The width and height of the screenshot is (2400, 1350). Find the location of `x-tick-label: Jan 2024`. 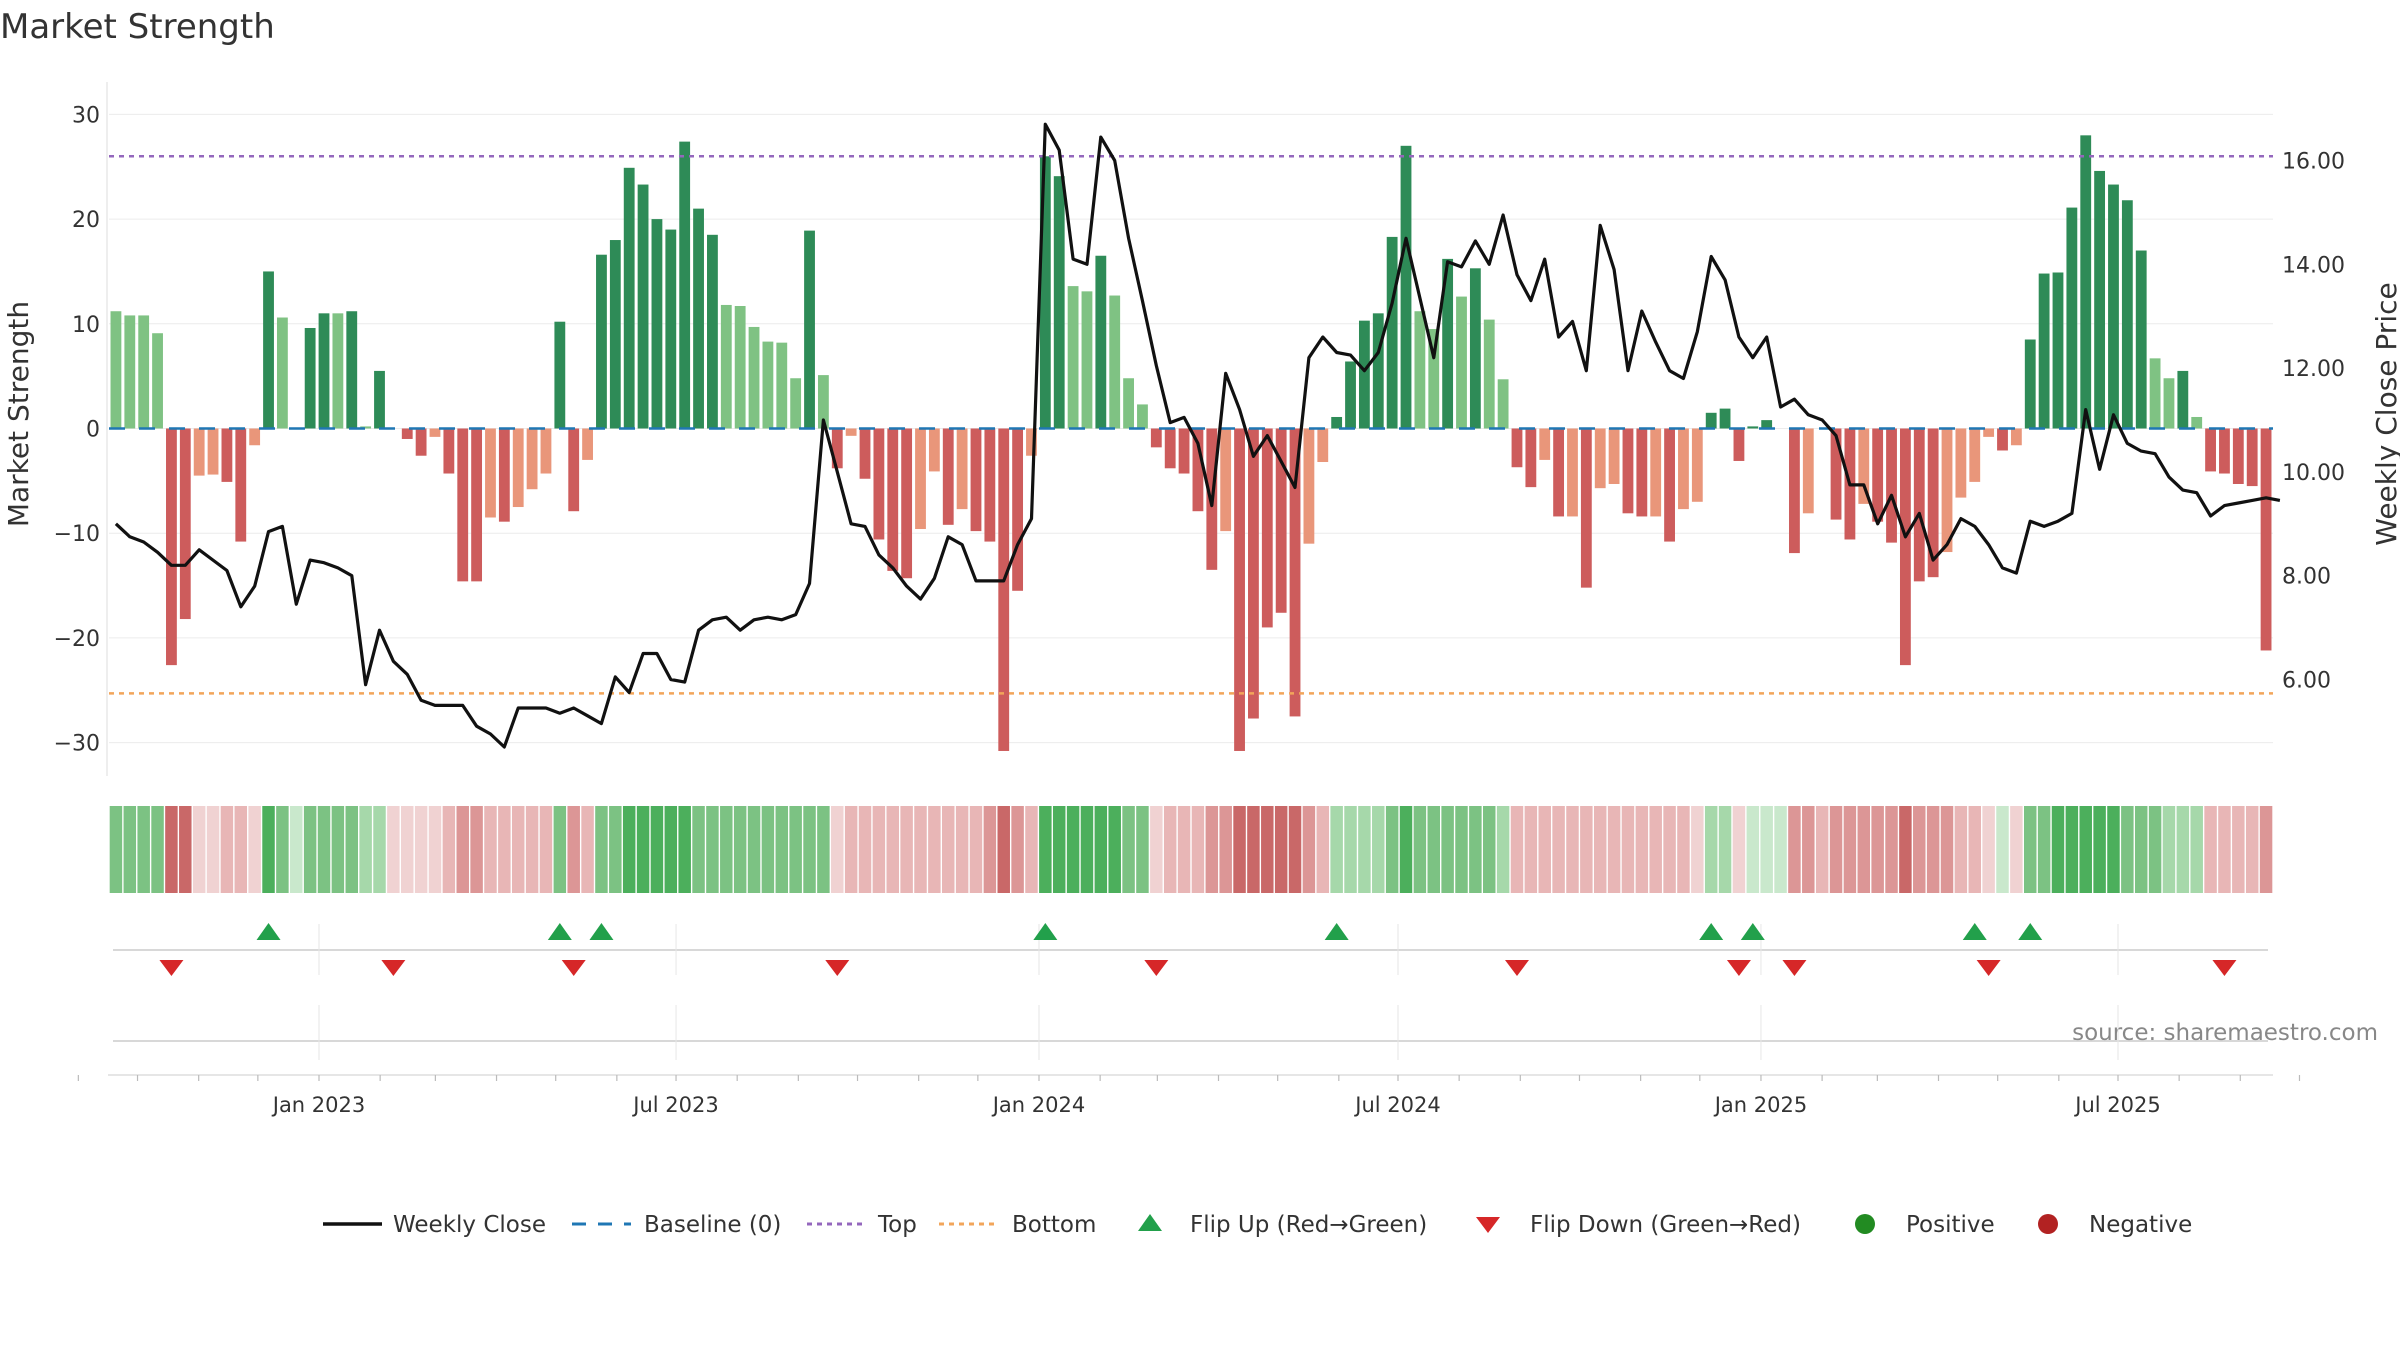

x-tick-label: Jan 2024 is located at coordinates (1038, 1105).